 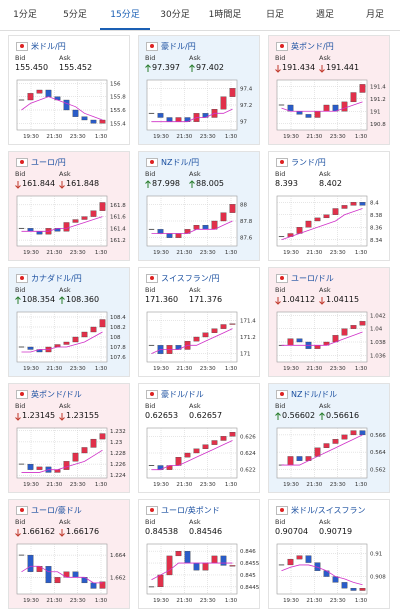 What do you see at coordinates (248, 471) in the screenshot?
I see `y-tick-label: 0.622` at bounding box center [248, 471].